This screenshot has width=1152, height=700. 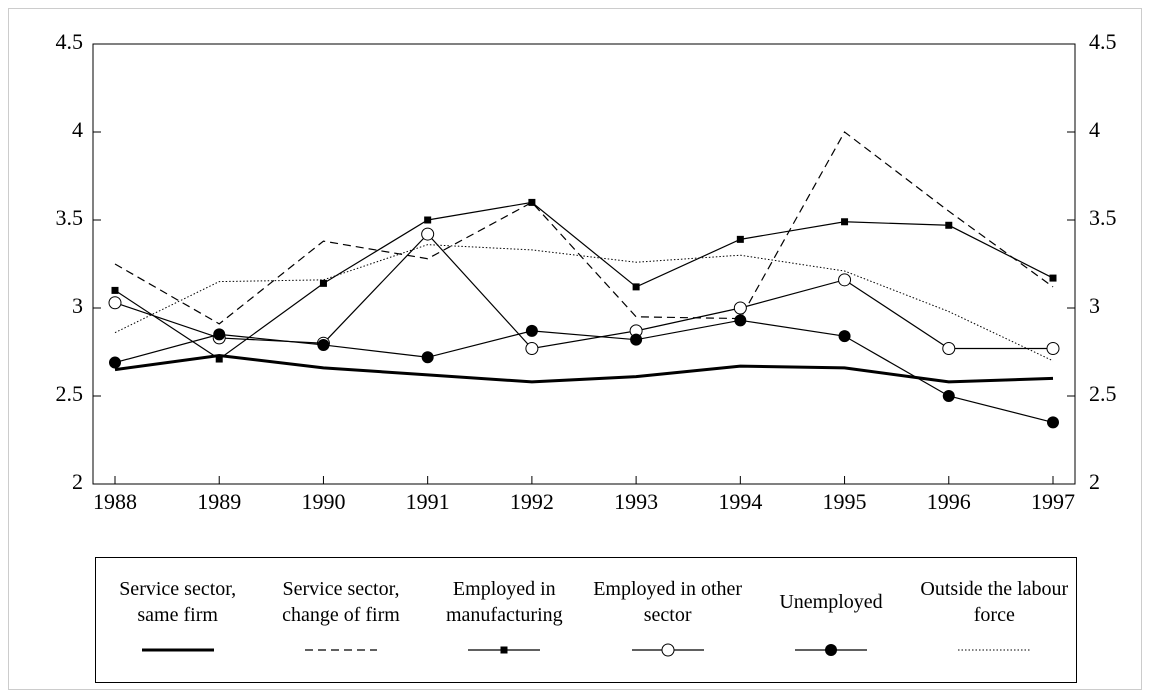 I want to click on y2-tick-label: 2, so click(x=1094, y=481).